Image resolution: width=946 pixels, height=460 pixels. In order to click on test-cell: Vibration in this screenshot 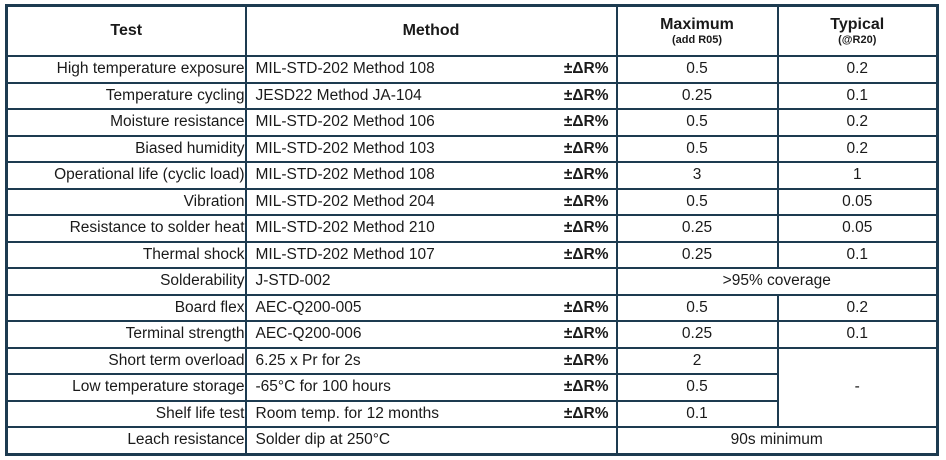, I will do `click(126, 201)`.